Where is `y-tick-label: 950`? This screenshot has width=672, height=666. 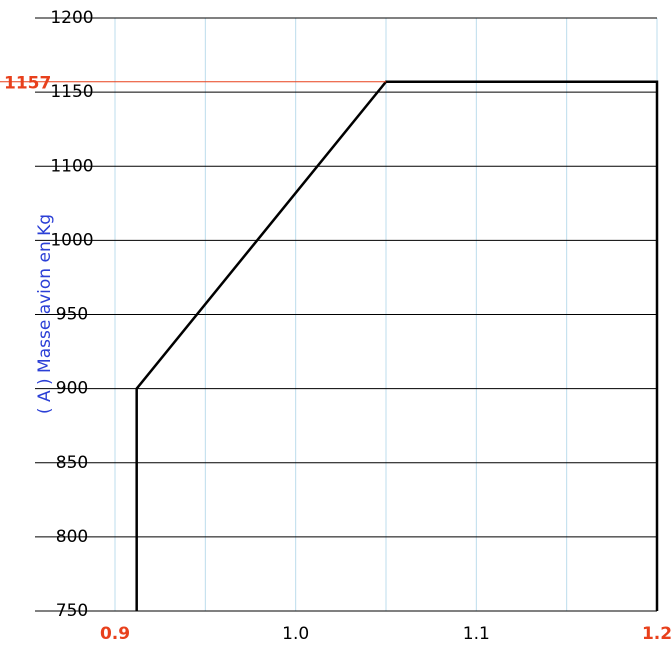 y-tick-label: 950 is located at coordinates (72, 315).